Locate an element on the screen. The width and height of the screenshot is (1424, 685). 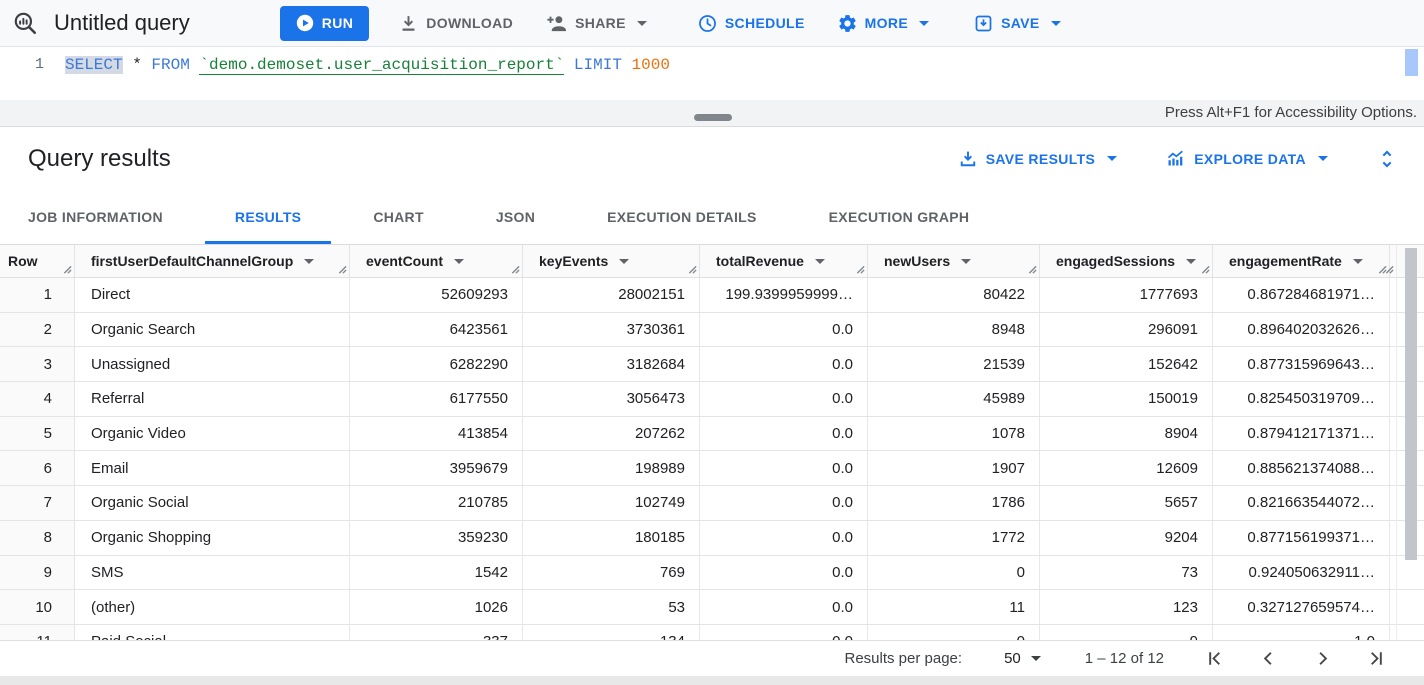
tab-chart: CHART is located at coordinates (398, 217).